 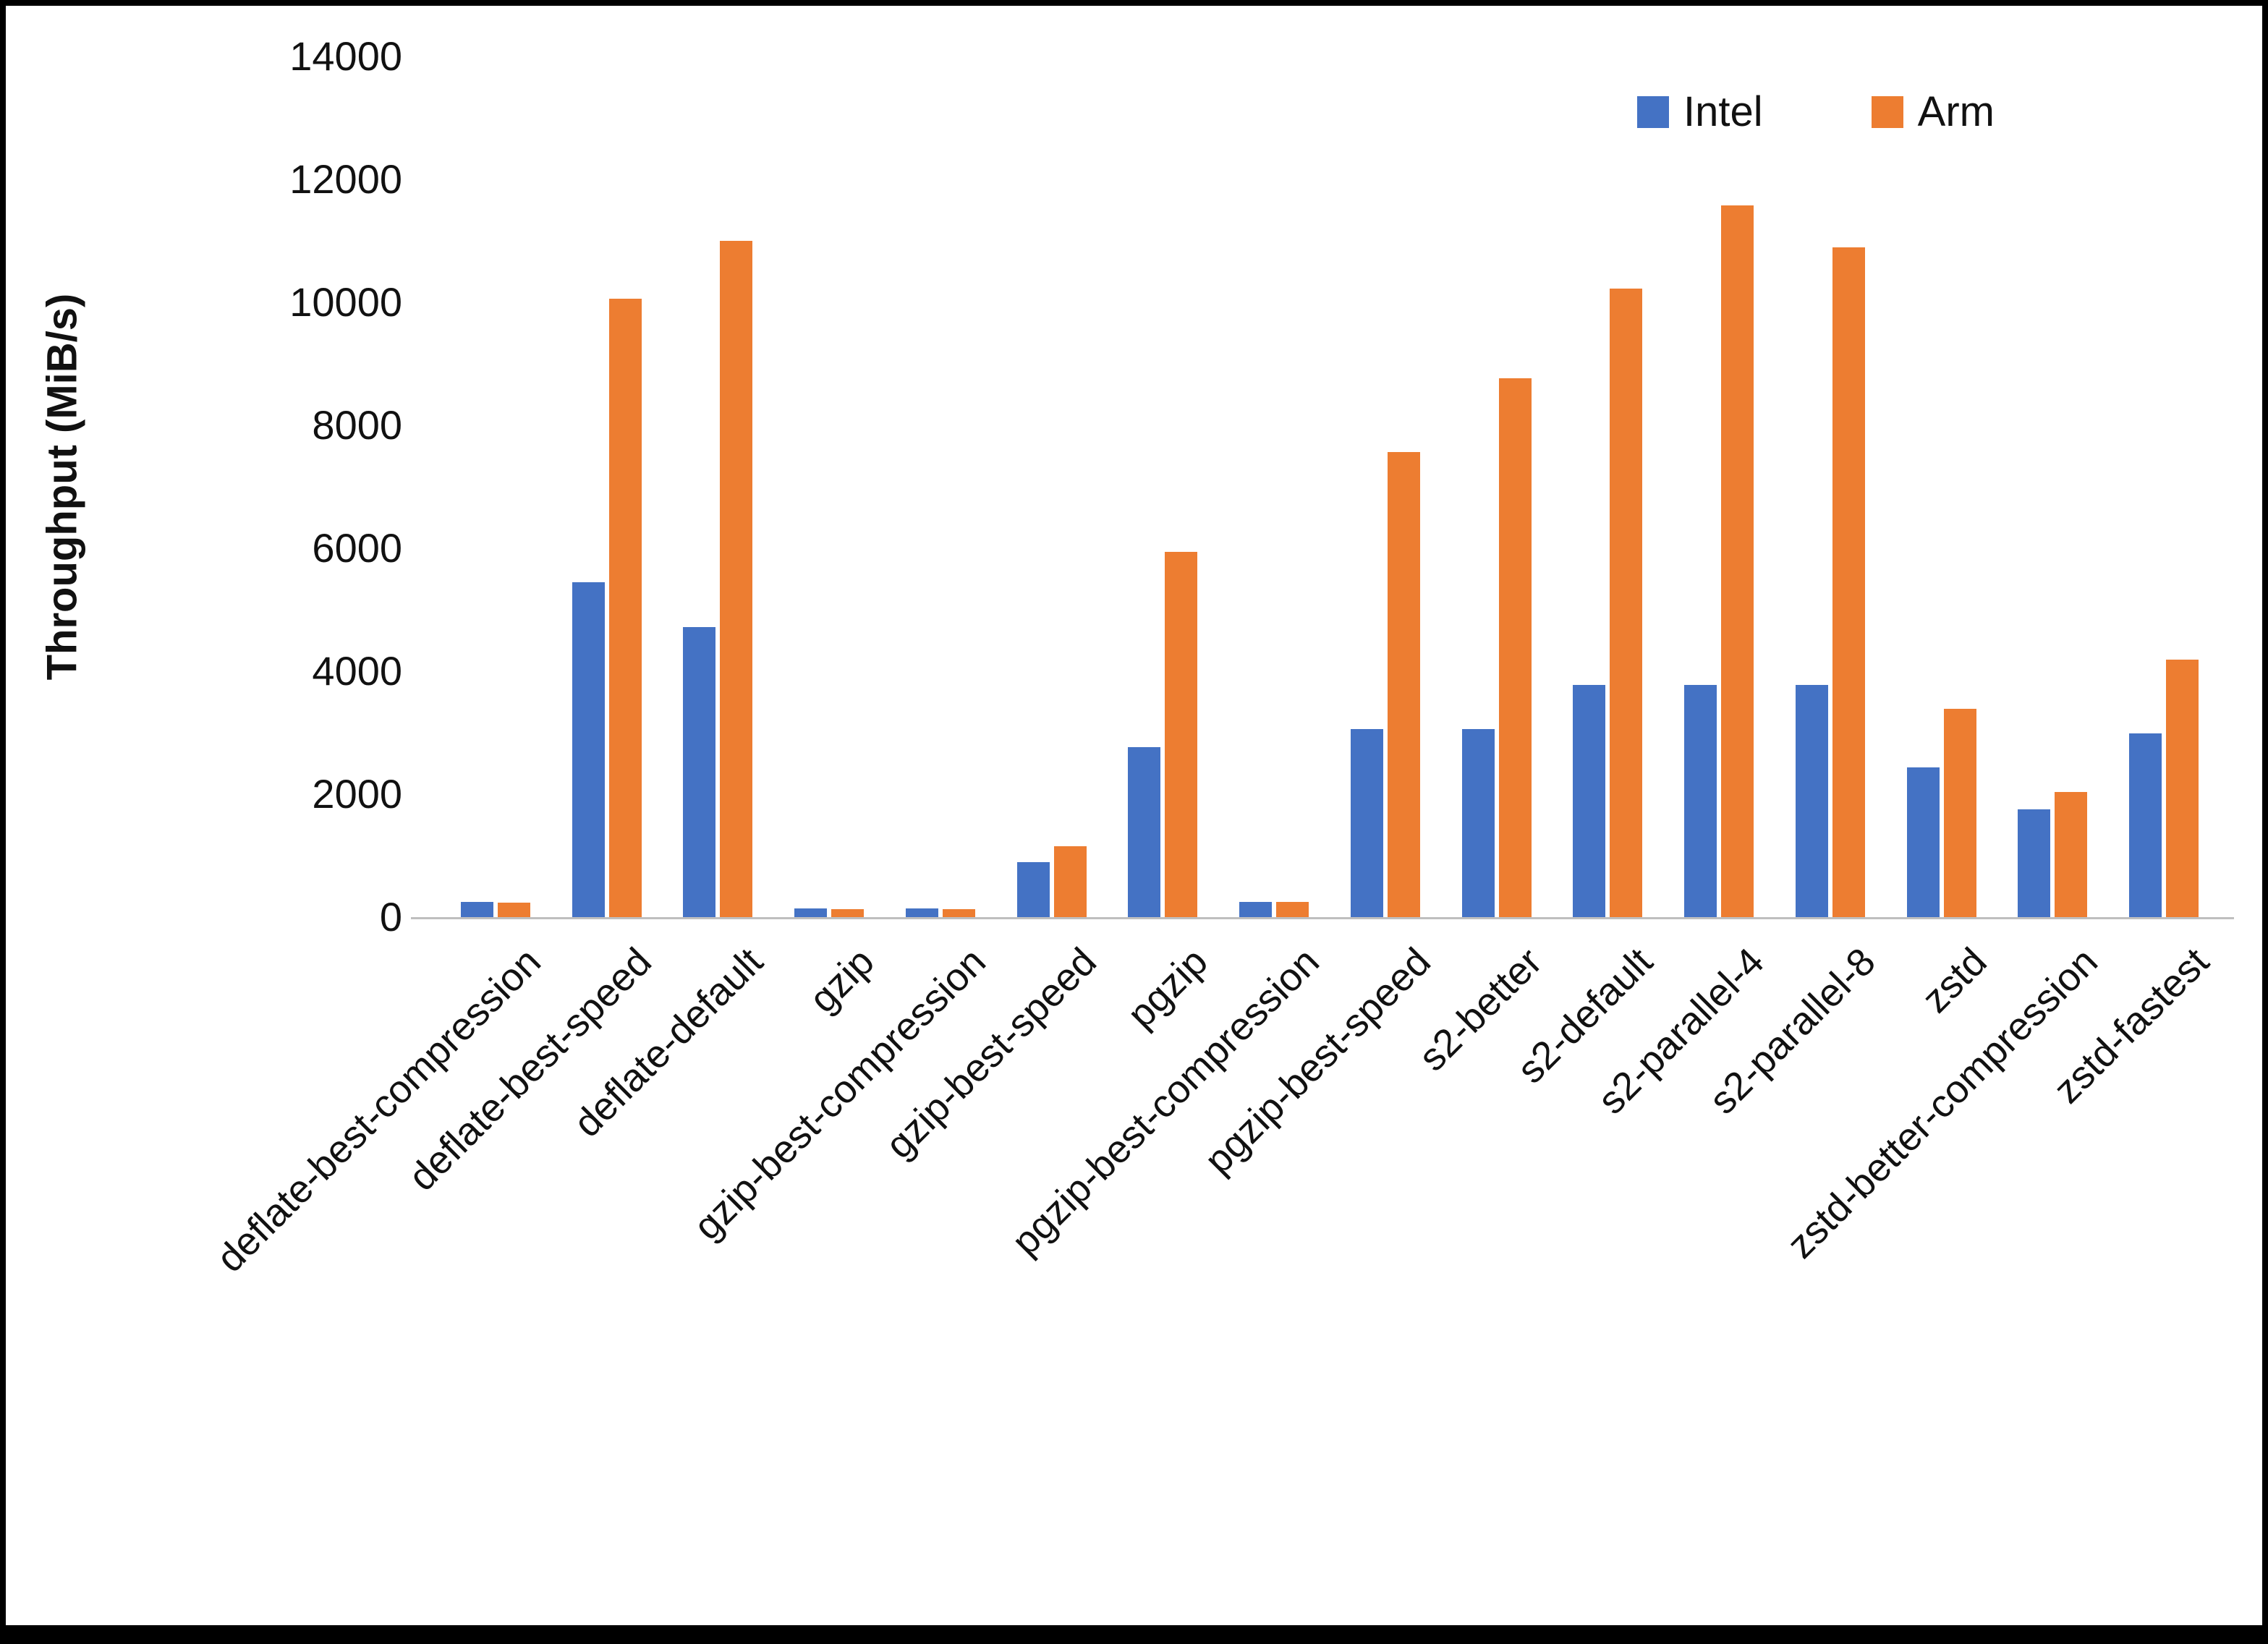 What do you see at coordinates (476, 909) in the screenshot?
I see `bar-intel-deflate-best-compression` at bounding box center [476, 909].